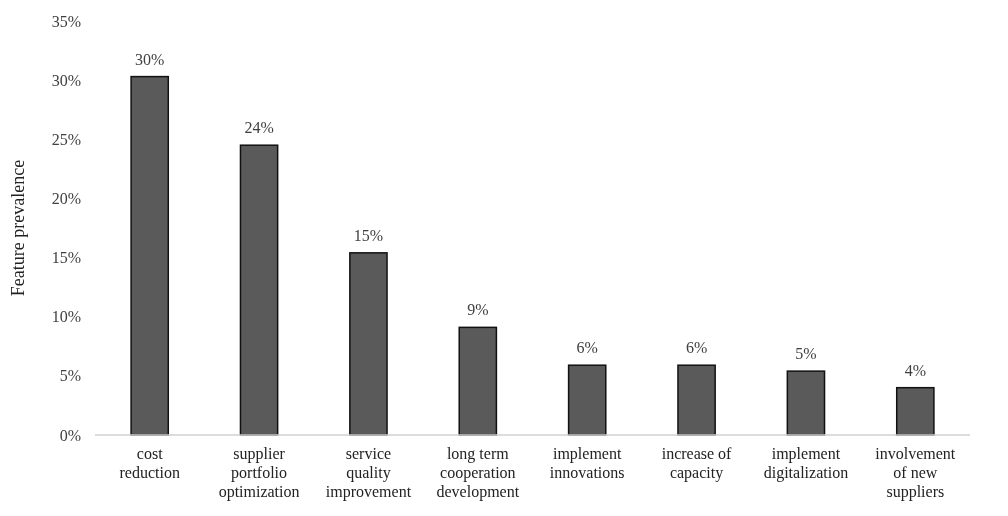 The height and width of the screenshot is (516, 1008). Describe the element at coordinates (806, 463) in the screenshot. I see `x-tick-label: implement digitalization` at that location.